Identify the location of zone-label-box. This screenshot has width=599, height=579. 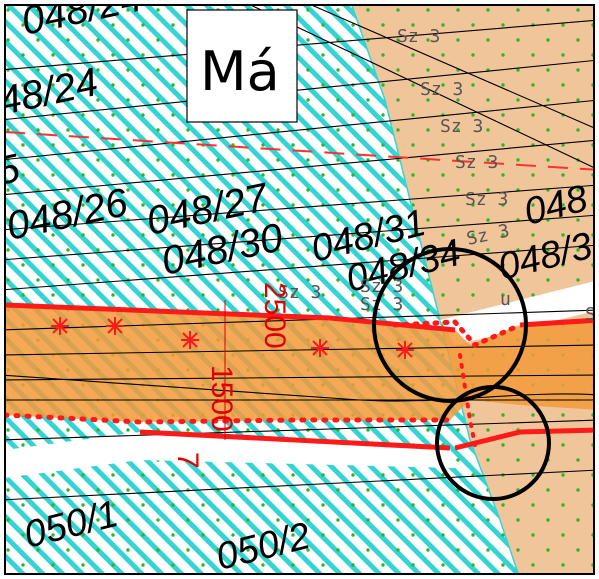
(242, 66).